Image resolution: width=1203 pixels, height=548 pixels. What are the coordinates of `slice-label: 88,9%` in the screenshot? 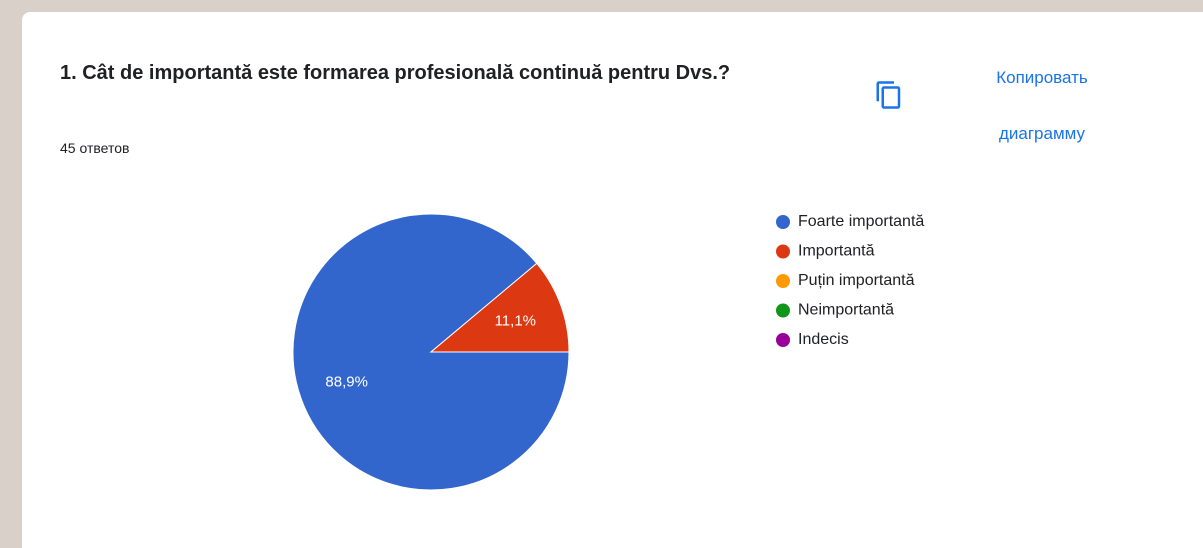 It's located at (346, 382).